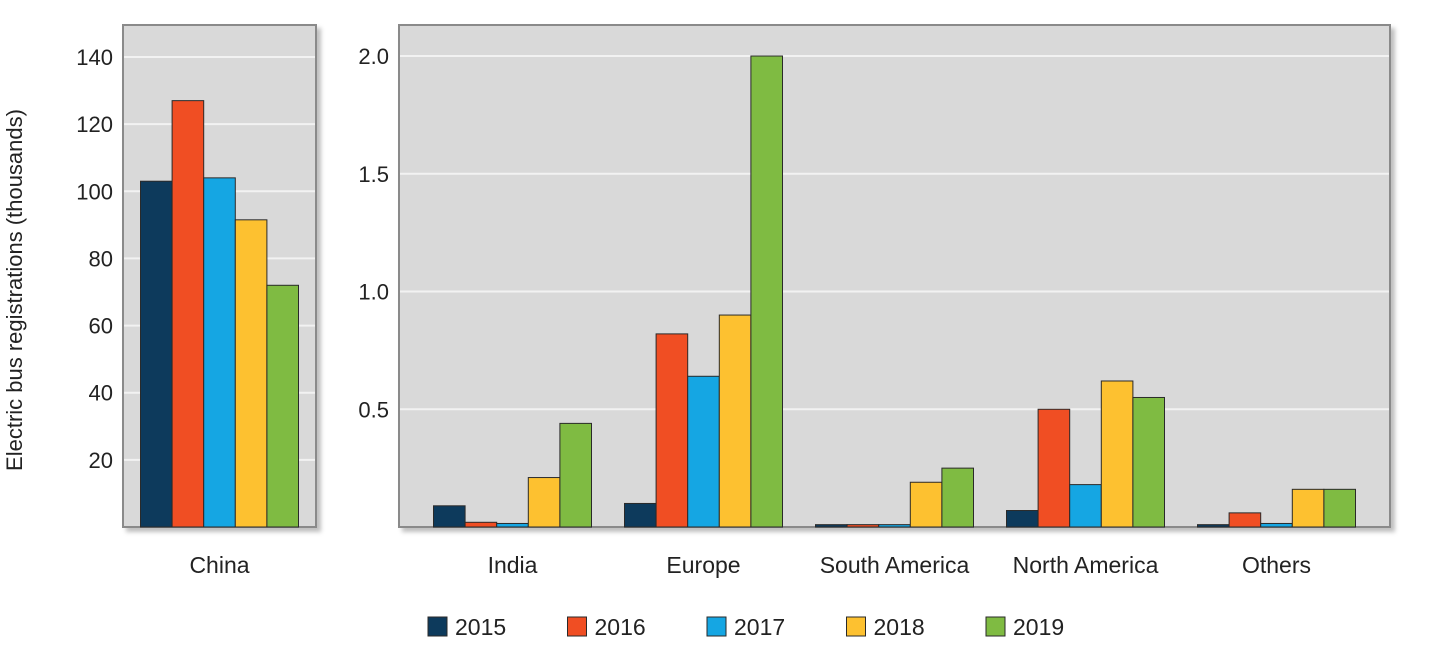 The height and width of the screenshot is (653, 1430). I want to click on bar-china-2017, so click(219, 352).